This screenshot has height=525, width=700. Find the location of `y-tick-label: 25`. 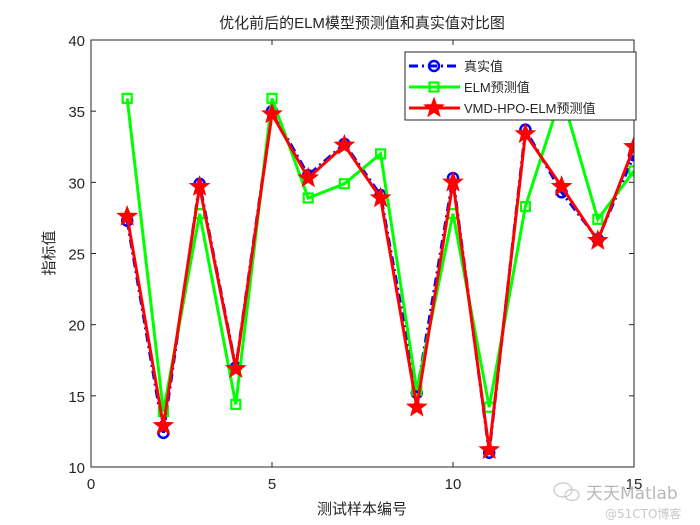

y-tick-label: 25 is located at coordinates (76, 255).